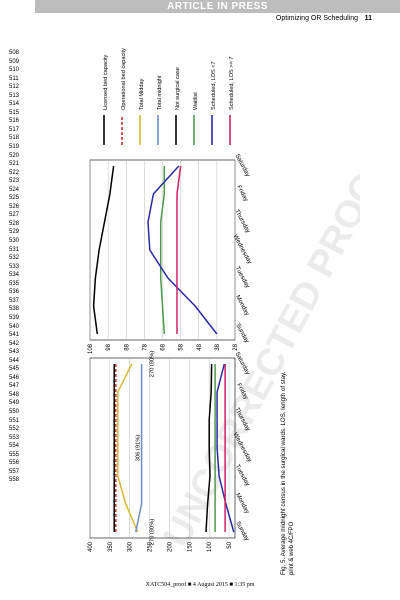  Describe the element at coordinates (14, 104) in the screenshot. I see `line-number: 514` at that location.